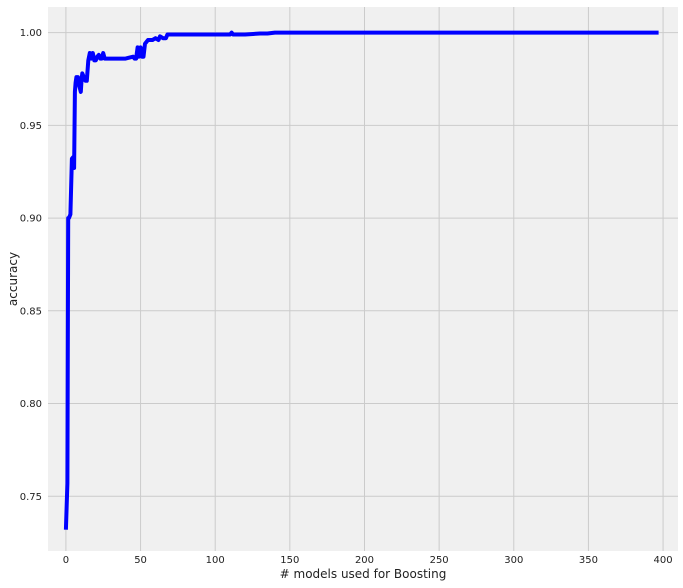  What do you see at coordinates (31, 404) in the screenshot?
I see `y-tick-label: 0.80` at bounding box center [31, 404].